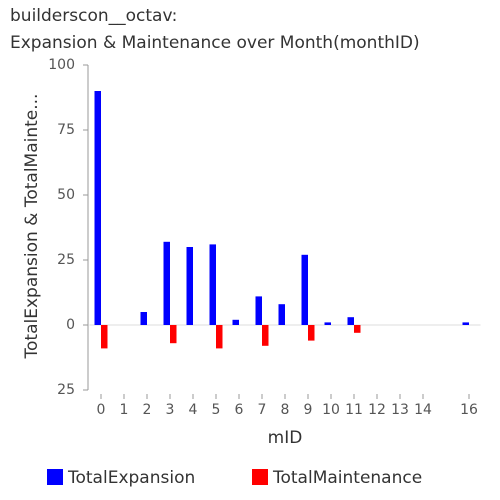 The image size is (500, 500). I want to click on legend-label: TotalMaintenance, so click(347, 478).